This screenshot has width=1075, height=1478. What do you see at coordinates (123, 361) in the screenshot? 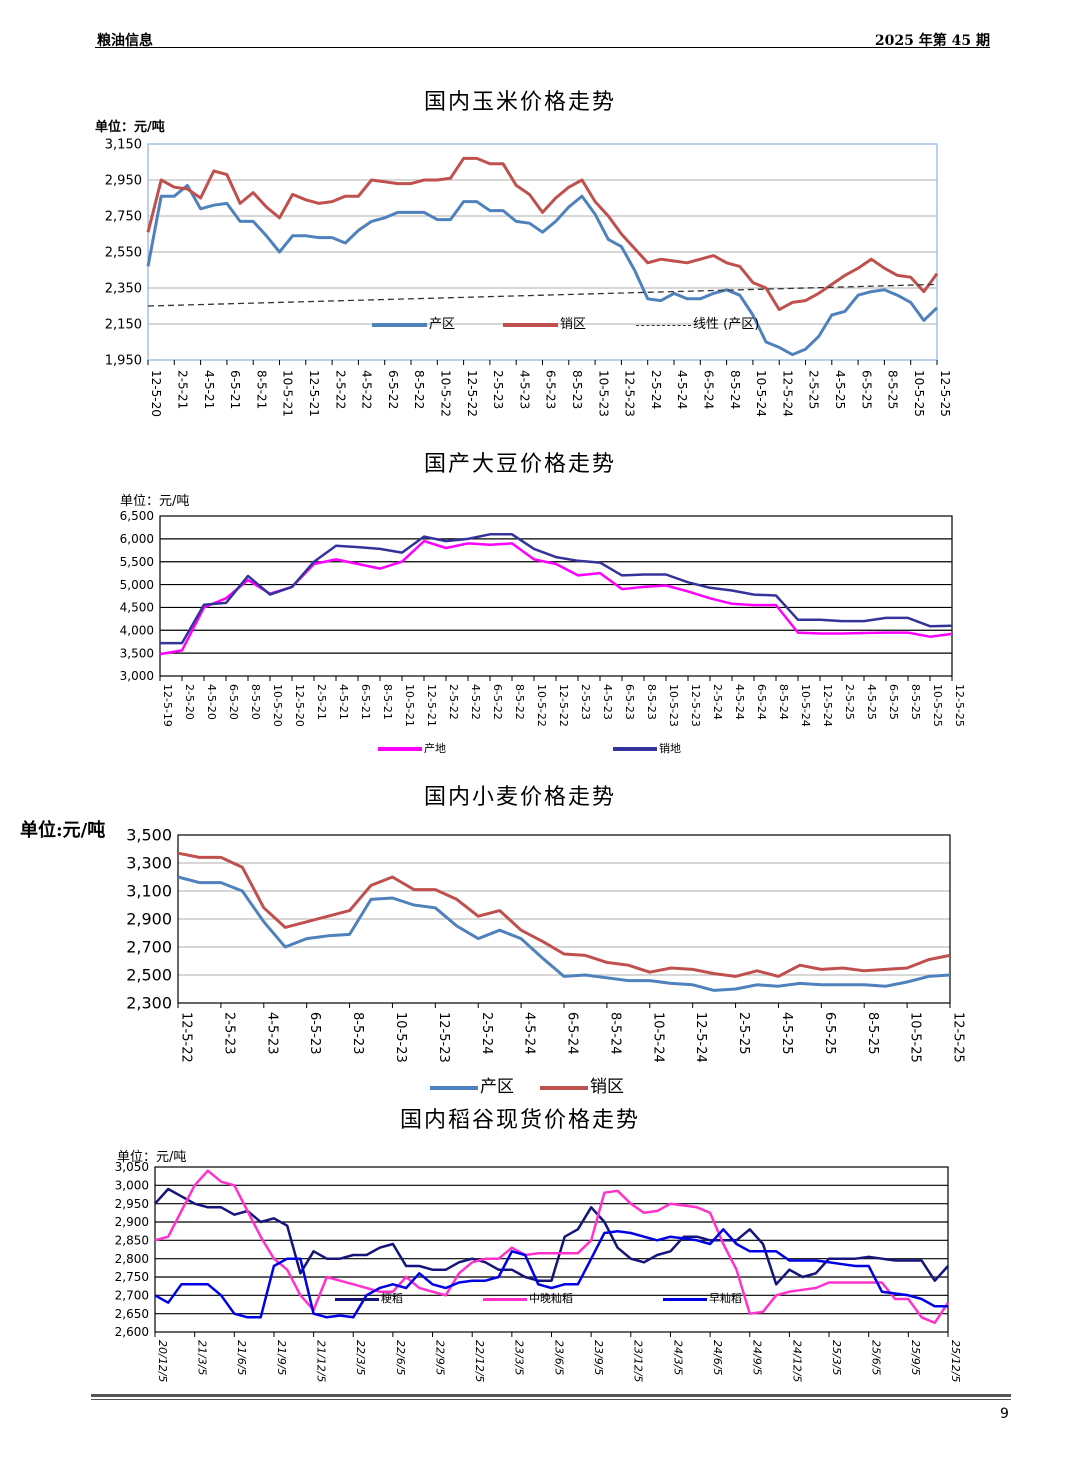
I see `y-tick-label: 1,950` at bounding box center [123, 361].